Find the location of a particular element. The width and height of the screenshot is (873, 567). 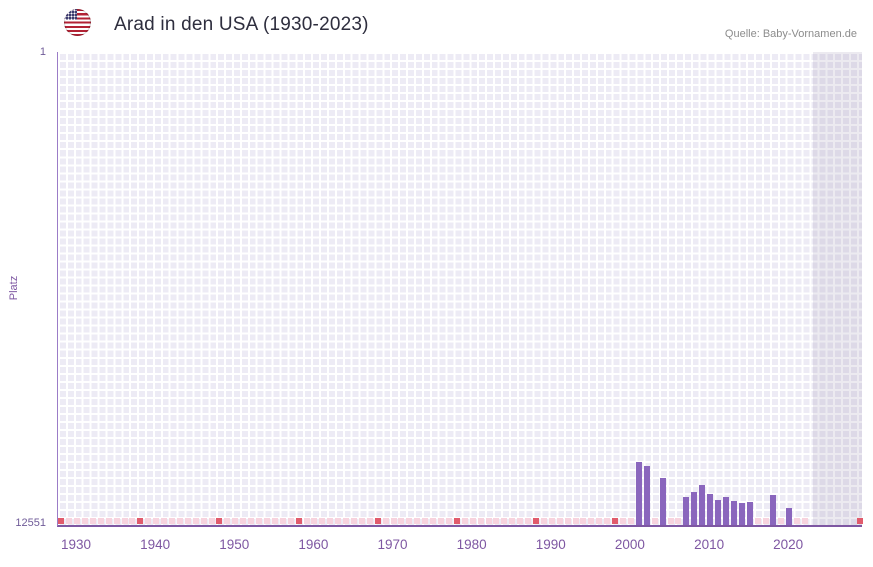

bar-2010 is located at coordinates (710, 509).